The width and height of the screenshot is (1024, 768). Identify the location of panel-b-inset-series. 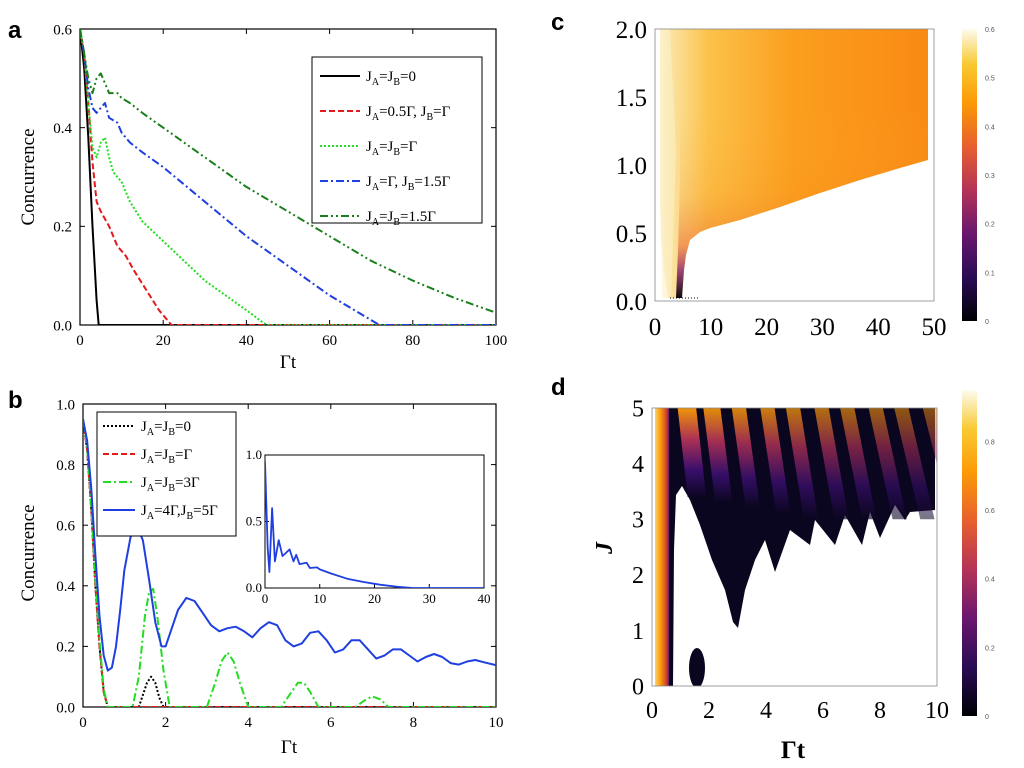
(374, 524).